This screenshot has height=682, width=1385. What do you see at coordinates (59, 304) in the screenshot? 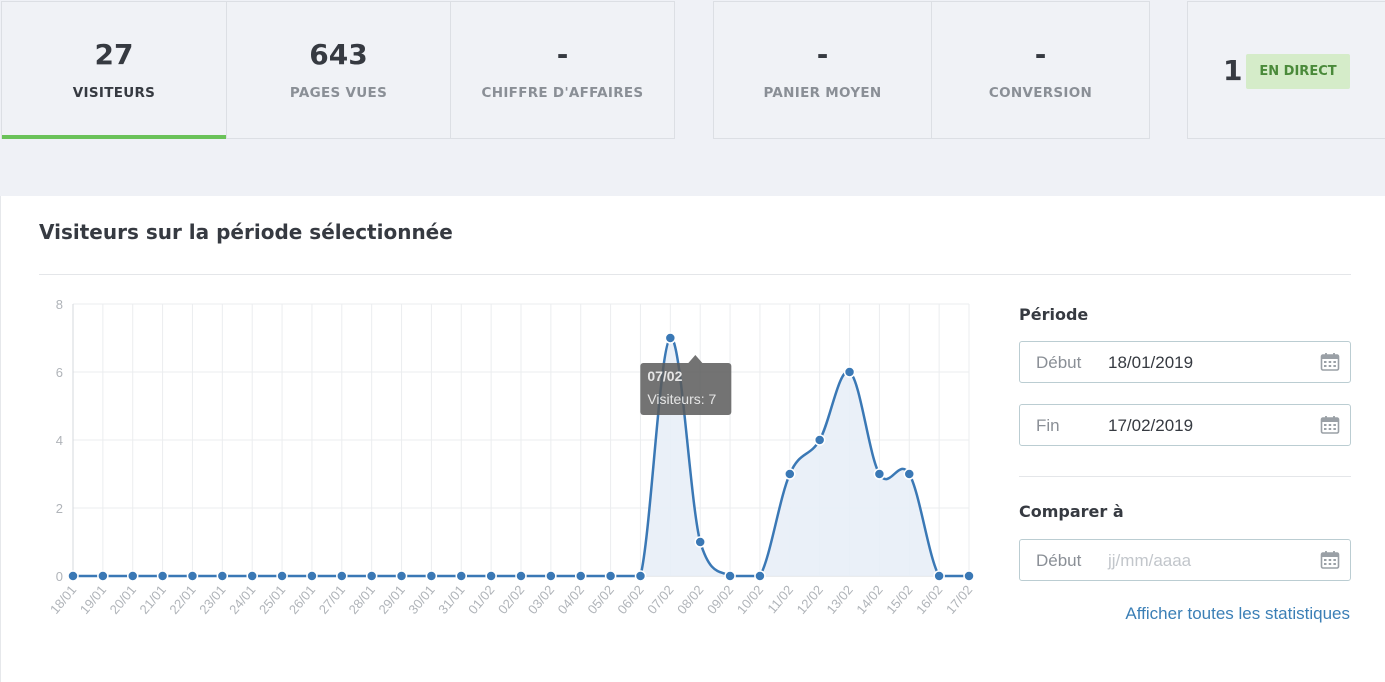
I see `y-tick-label: 8` at bounding box center [59, 304].